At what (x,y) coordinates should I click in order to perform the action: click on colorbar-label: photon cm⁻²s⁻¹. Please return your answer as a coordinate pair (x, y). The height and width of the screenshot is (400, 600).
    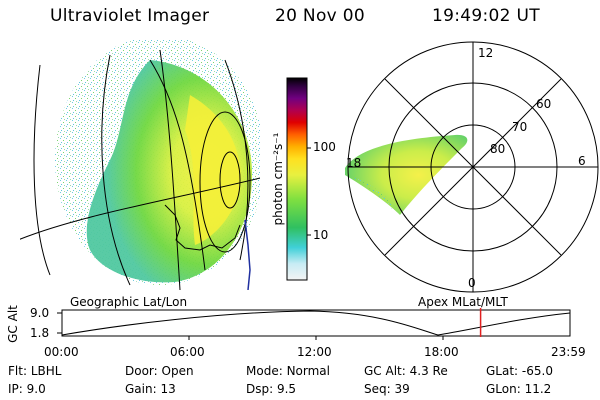
    Looking at the image, I should click on (278, 179).